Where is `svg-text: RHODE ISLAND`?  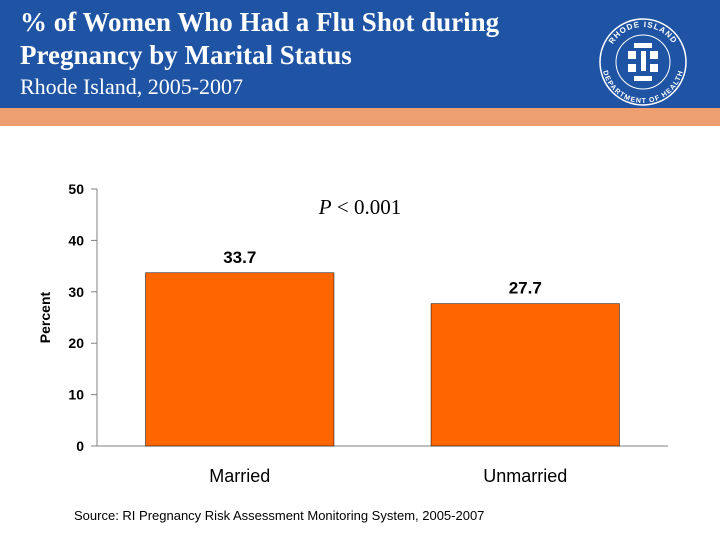
svg-text: RHODE ISLAND is located at coordinates (643, 33).